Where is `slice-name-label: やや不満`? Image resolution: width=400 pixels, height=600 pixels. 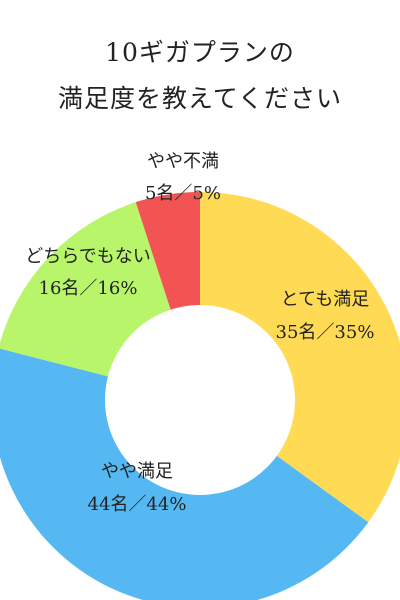 slice-name-label: やや不満 is located at coordinates (183, 161).